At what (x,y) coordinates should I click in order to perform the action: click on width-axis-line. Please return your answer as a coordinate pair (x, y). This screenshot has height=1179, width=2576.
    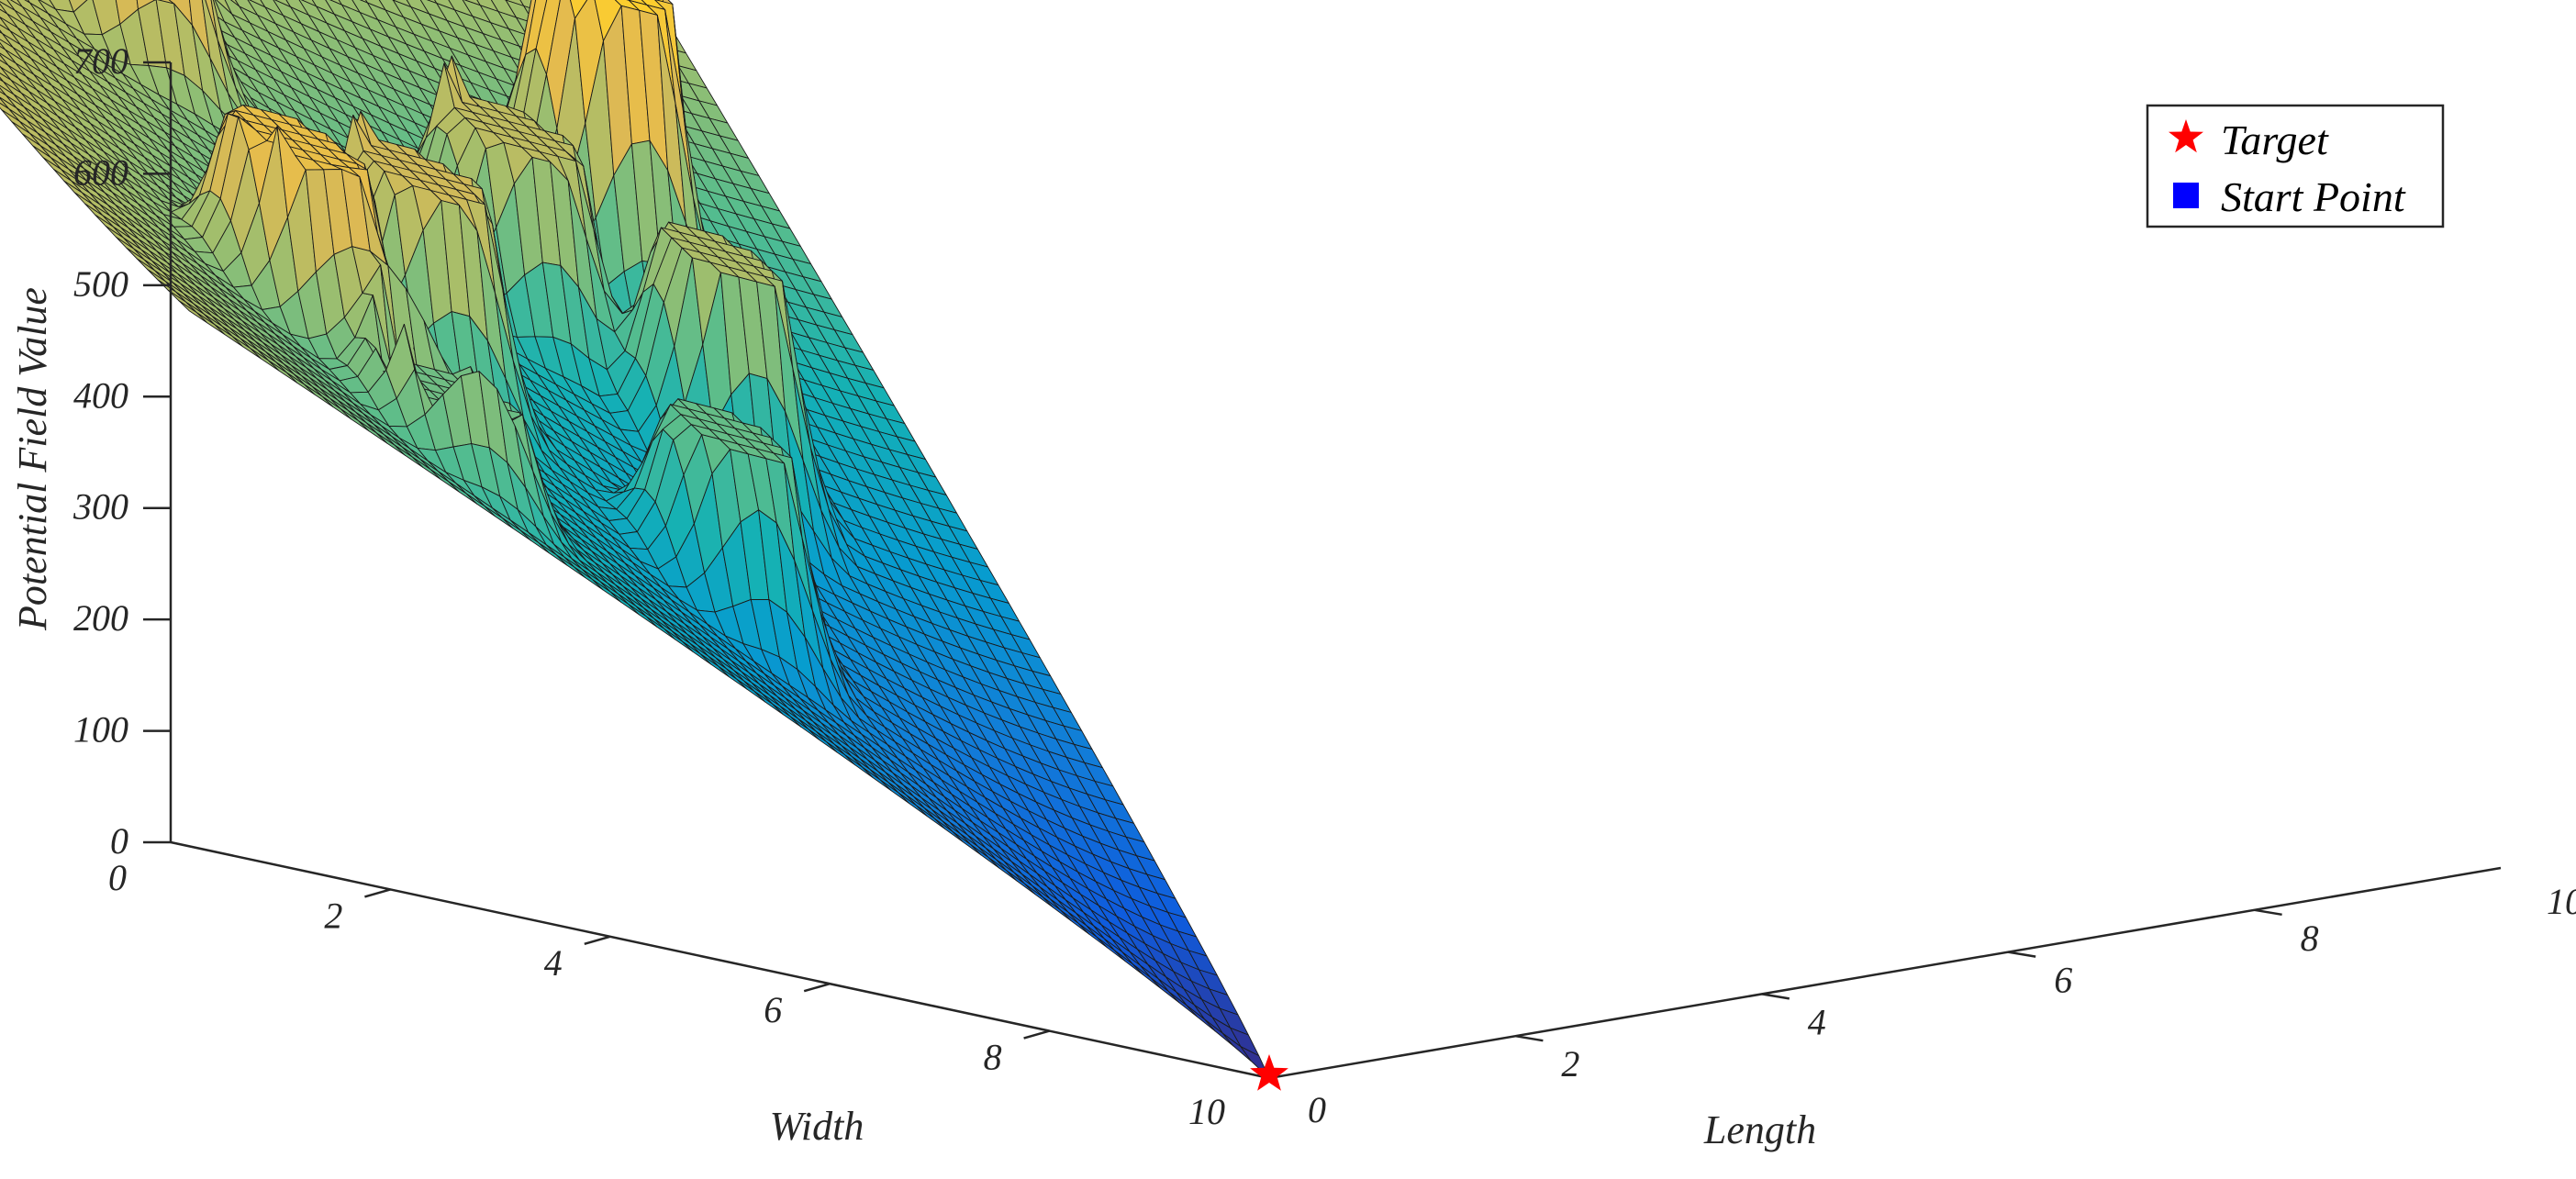
    Looking at the image, I should click on (720, 960).